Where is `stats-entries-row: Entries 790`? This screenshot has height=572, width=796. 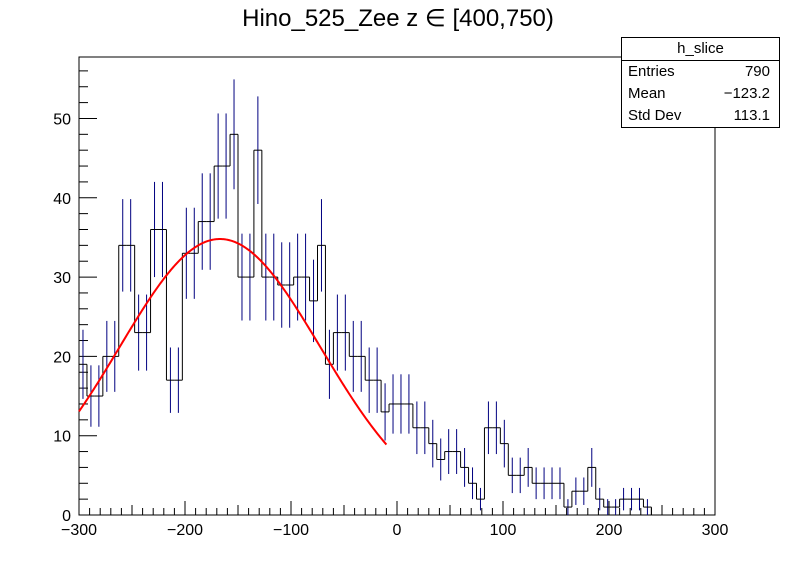
stats-entries-row: Entries 790 is located at coordinates (700, 72).